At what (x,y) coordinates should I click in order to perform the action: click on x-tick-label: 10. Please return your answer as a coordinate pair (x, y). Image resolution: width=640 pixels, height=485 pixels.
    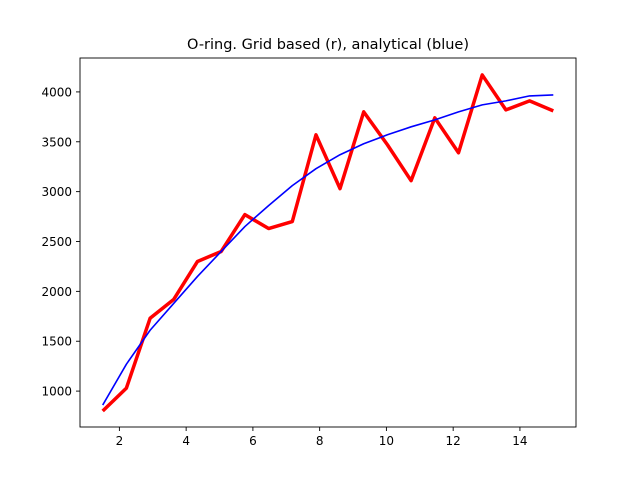
    Looking at the image, I should click on (386, 441).